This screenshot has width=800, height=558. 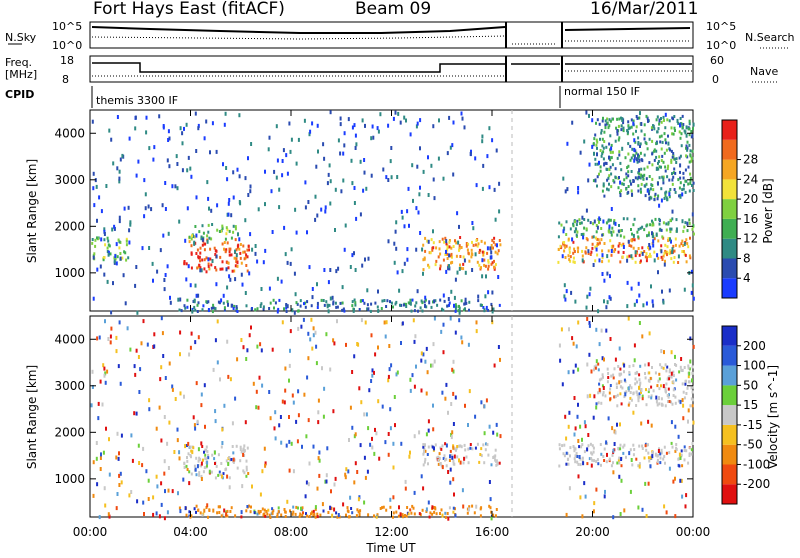 I want to click on date-title: 16/Mar/2011, so click(x=644, y=9).